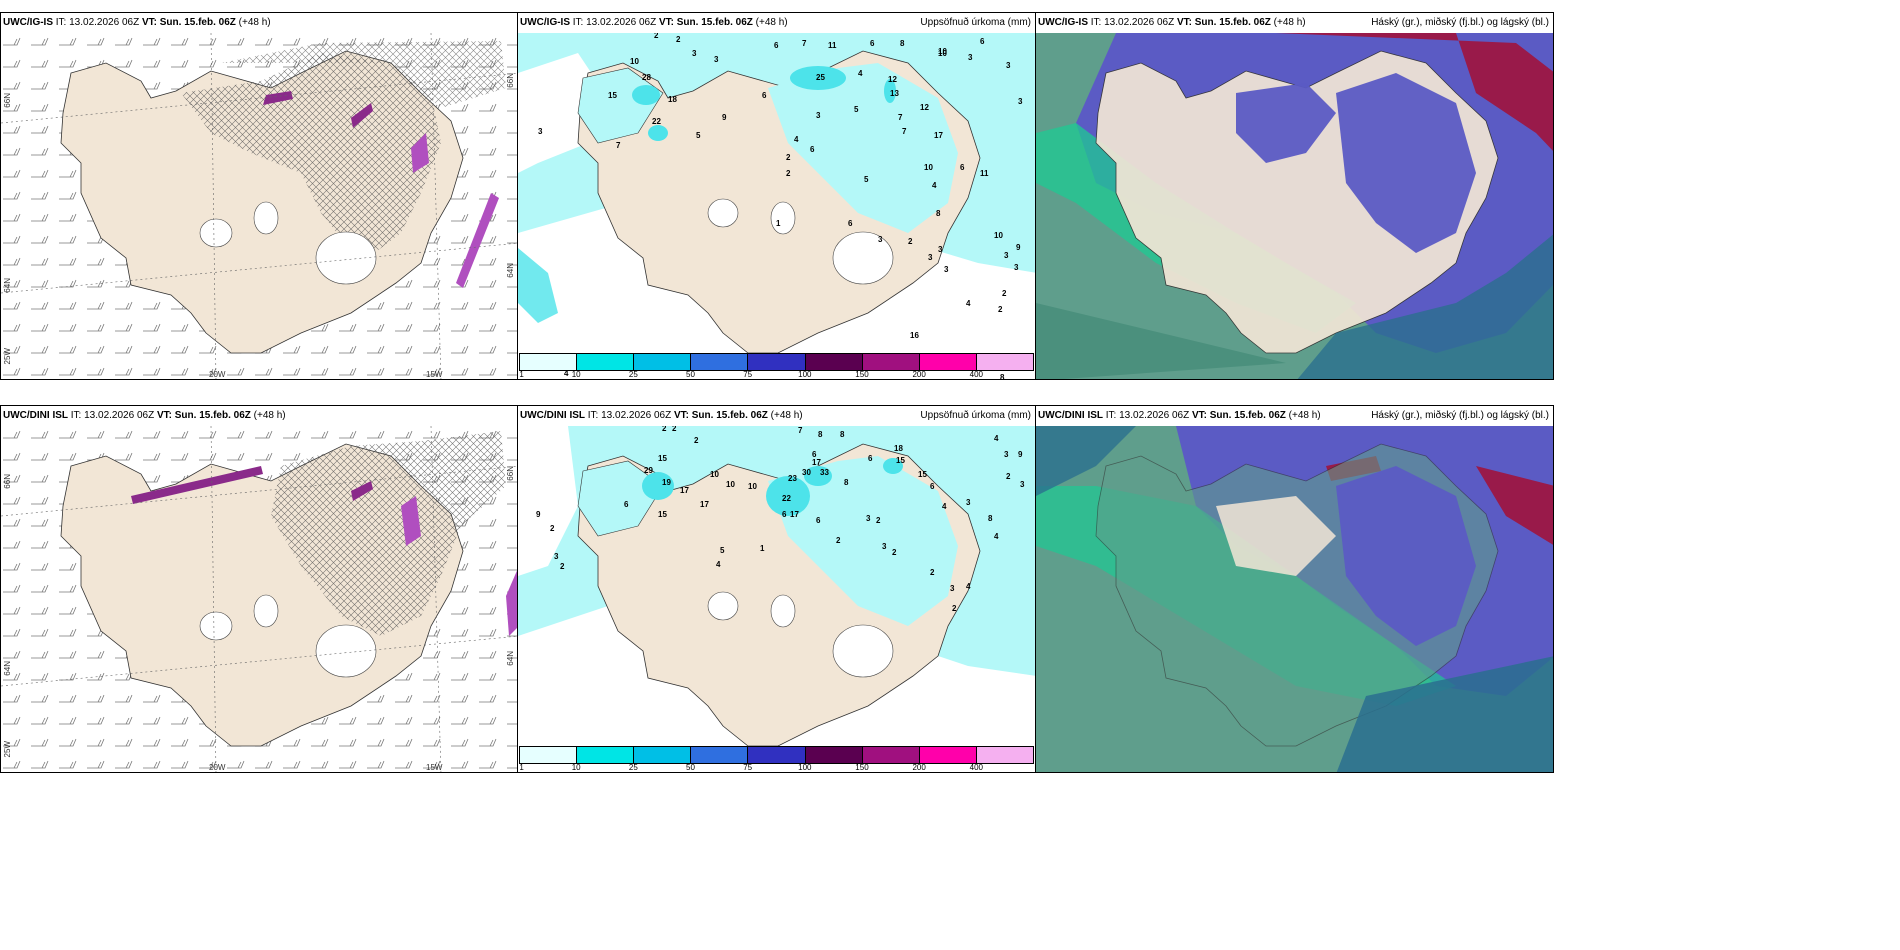 This screenshot has width=1900, height=950. Describe the element at coordinates (892, 79) in the screenshot. I see `precip-value-label: 12` at that location.